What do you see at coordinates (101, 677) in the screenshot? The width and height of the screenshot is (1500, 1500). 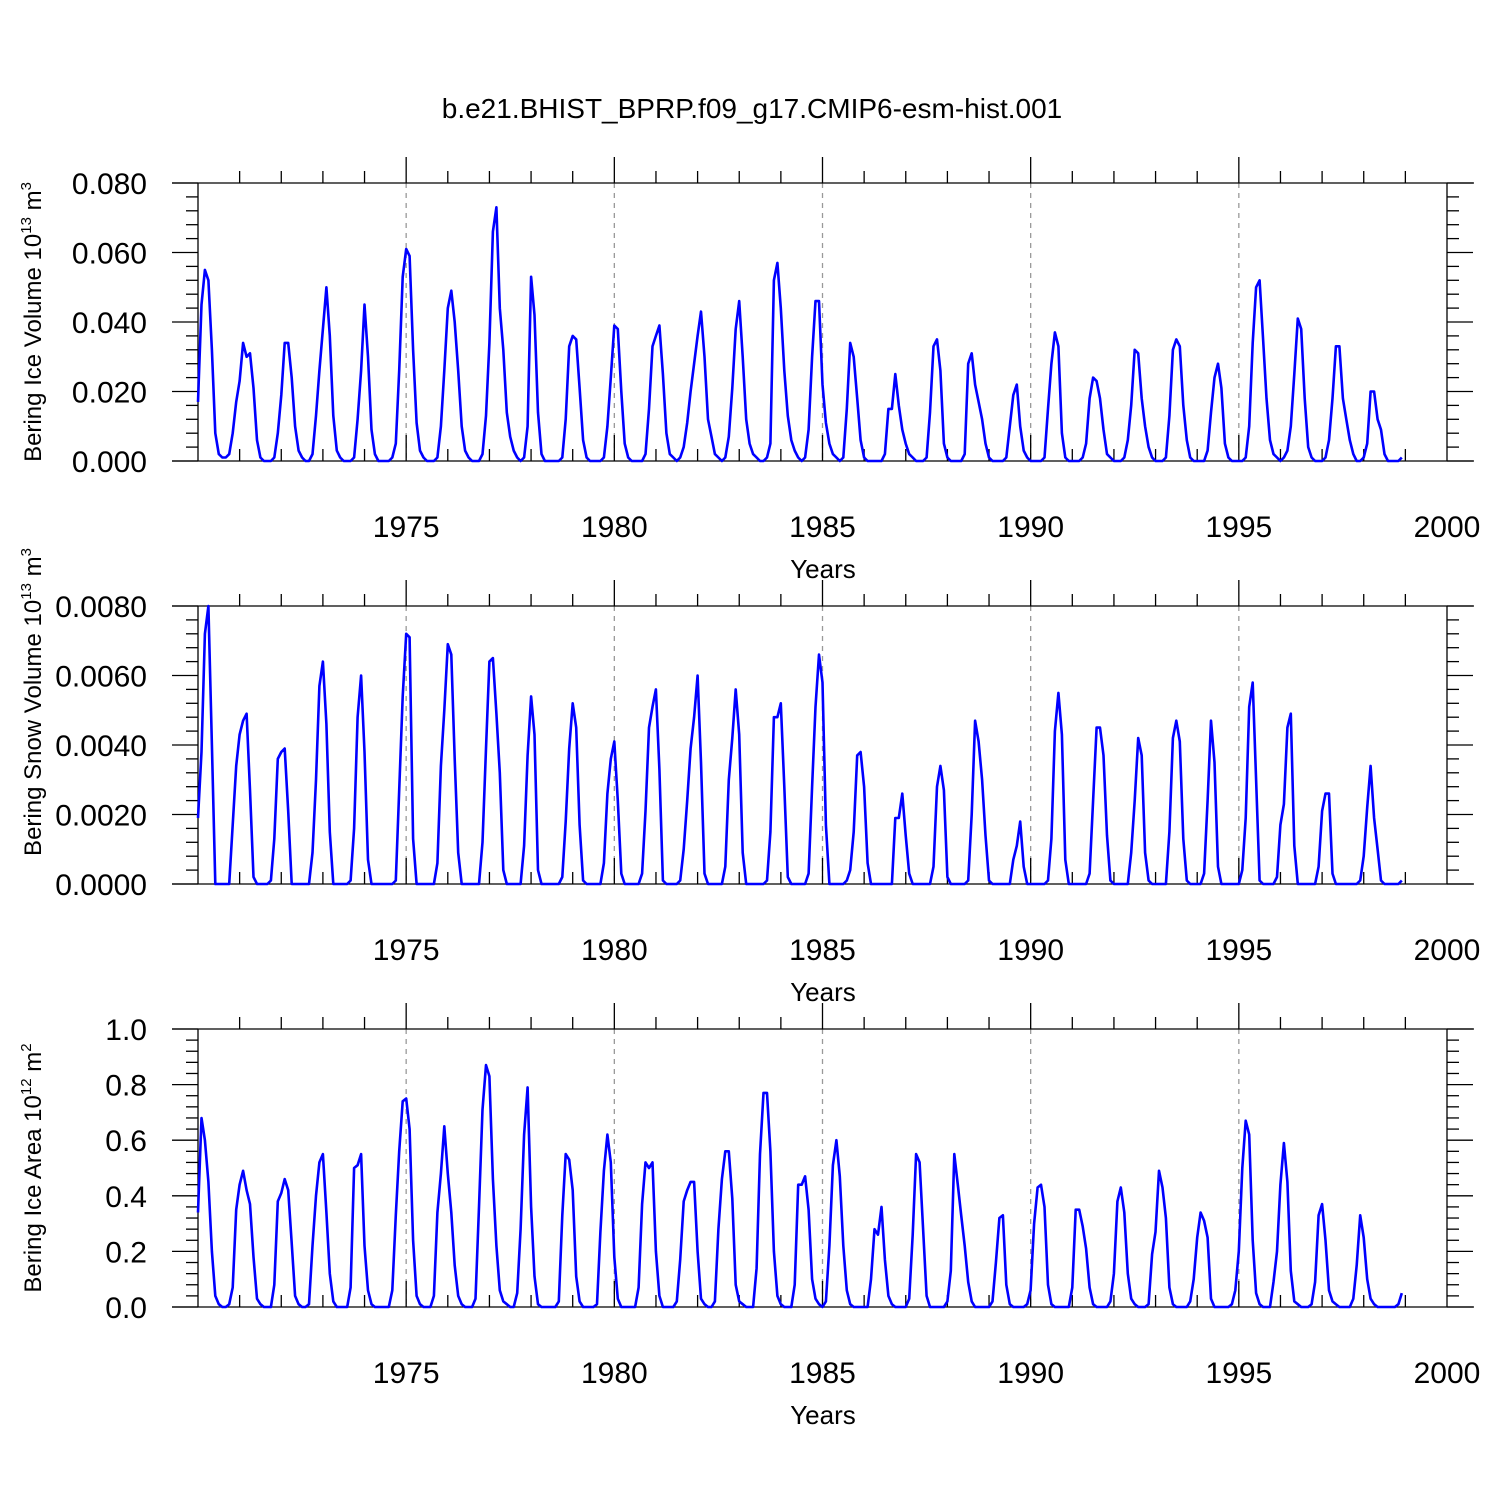 I see `y-tick-label: 0.0060` at bounding box center [101, 677].